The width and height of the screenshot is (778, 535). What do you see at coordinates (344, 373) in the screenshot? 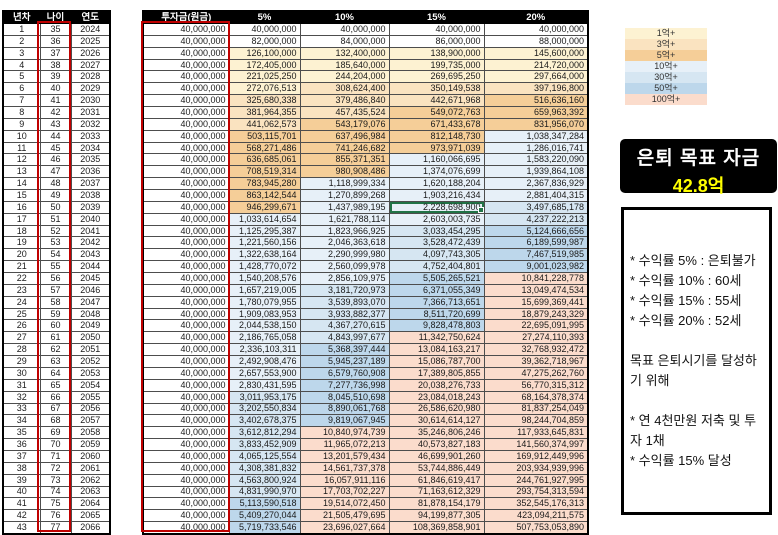
I see `cell-rate10: 6,579,760,908` at bounding box center [344, 373].